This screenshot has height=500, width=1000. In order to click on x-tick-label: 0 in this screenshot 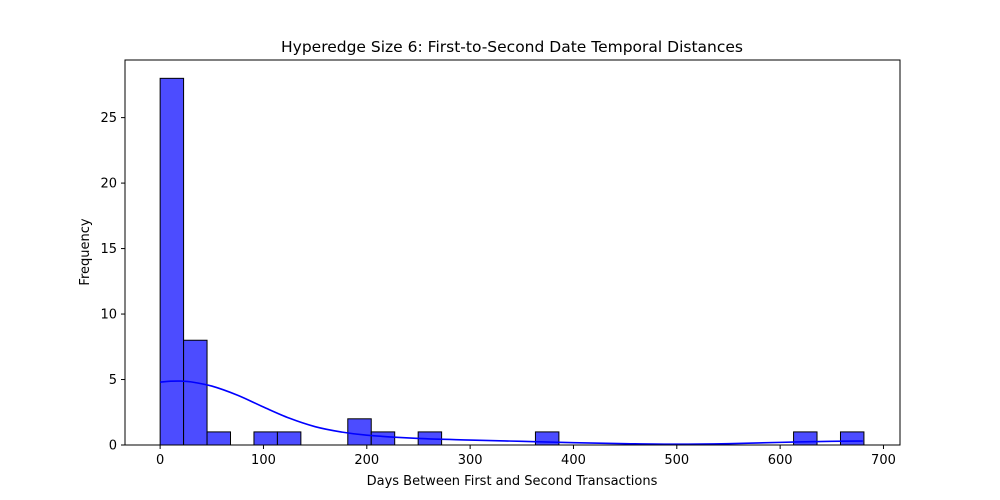, I will do `click(160, 460)`.